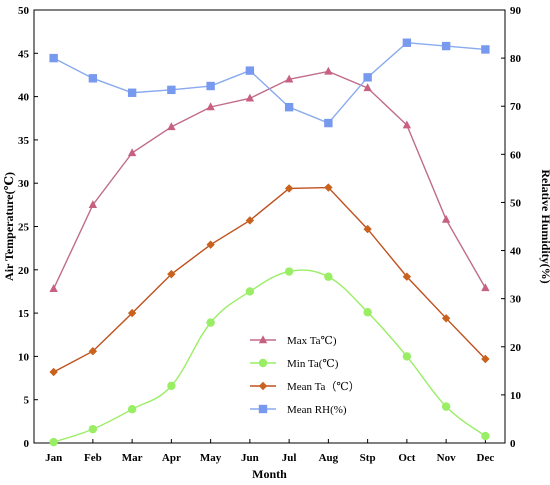  What do you see at coordinates (312, 341) in the screenshot?
I see `legend-label: Max Ta℃)` at bounding box center [312, 341].